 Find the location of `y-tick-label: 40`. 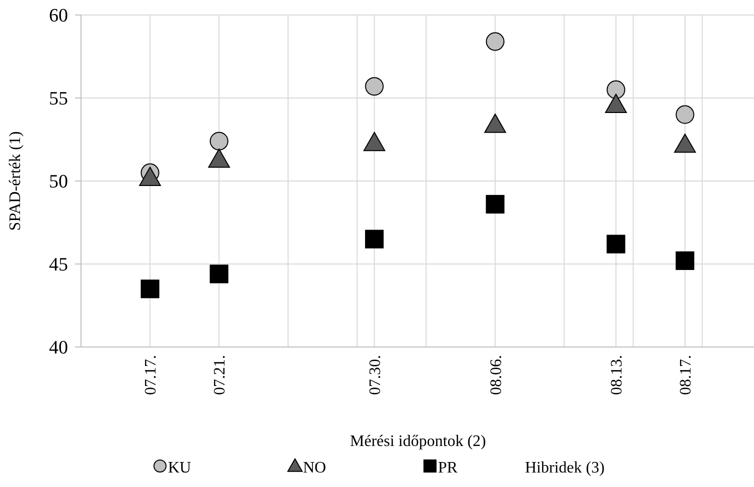

y-tick-label: 40 is located at coordinates (58, 348).